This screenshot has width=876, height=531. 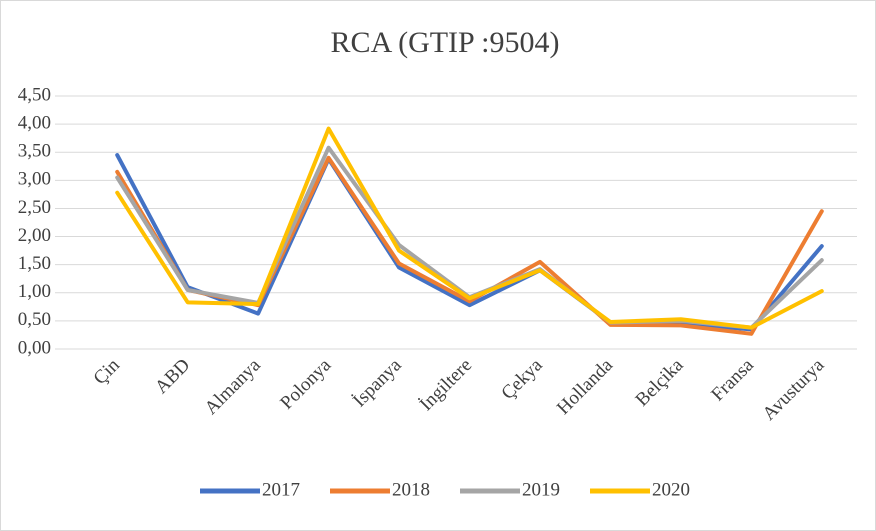 I want to click on legend-label: 2019, so click(x=541, y=489).